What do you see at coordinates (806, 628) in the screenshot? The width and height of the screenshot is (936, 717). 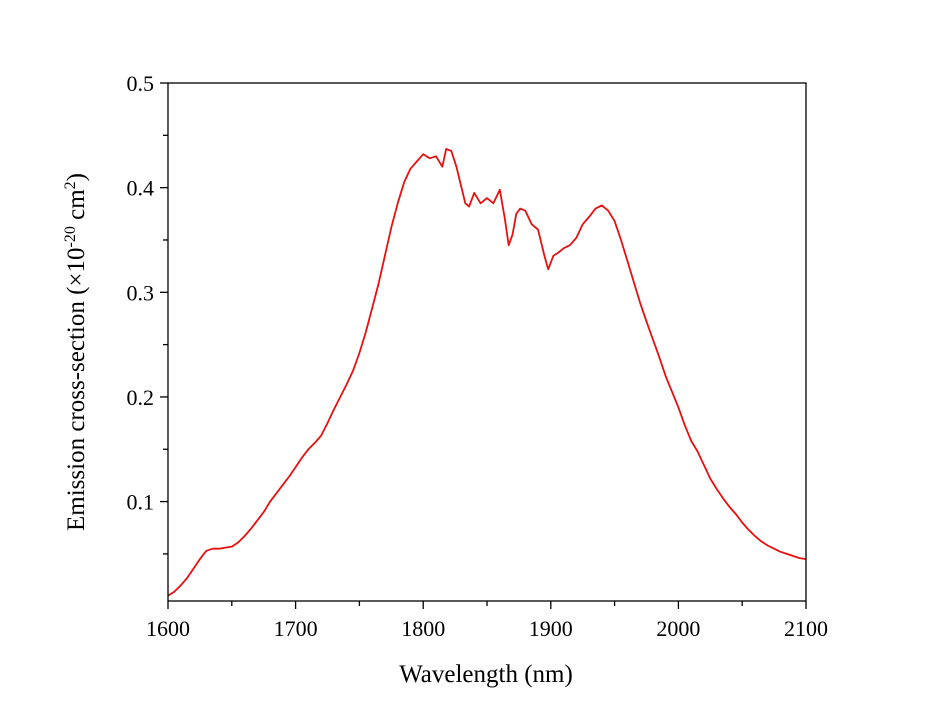 I see `x-tick-label: 2100` at bounding box center [806, 628].